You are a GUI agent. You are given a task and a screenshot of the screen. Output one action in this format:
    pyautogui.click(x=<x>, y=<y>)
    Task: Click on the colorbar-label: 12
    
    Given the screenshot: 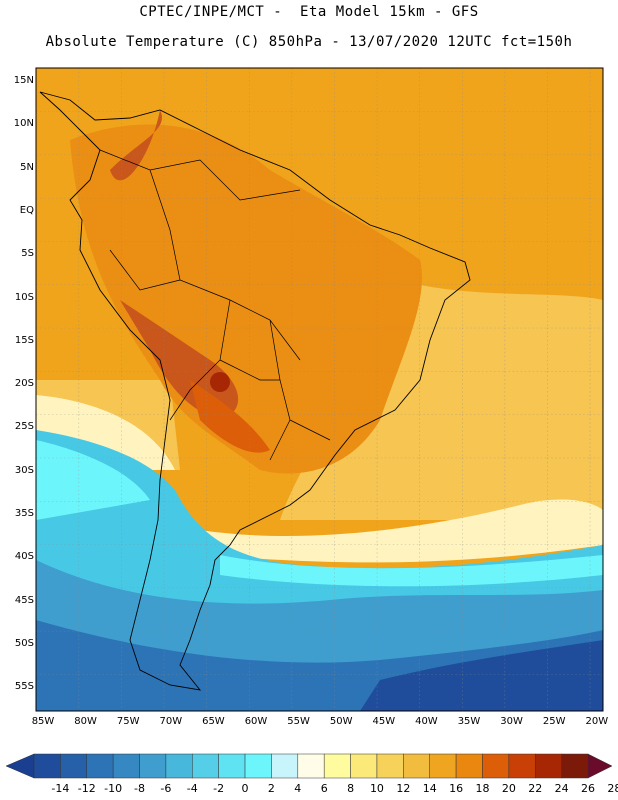 What is the action you would take?
    pyautogui.click(x=403, y=788)
    